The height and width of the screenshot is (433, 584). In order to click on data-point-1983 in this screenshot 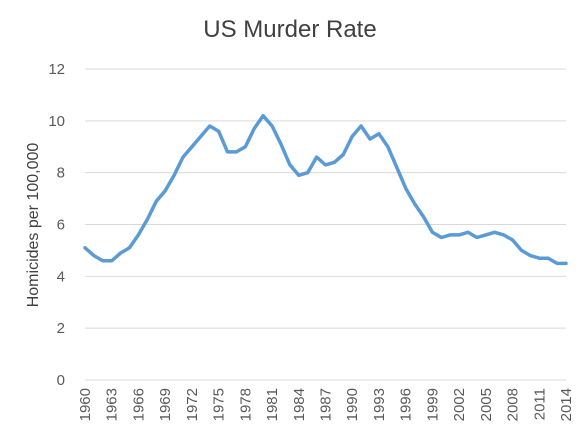, I will do `click(290, 165)`.